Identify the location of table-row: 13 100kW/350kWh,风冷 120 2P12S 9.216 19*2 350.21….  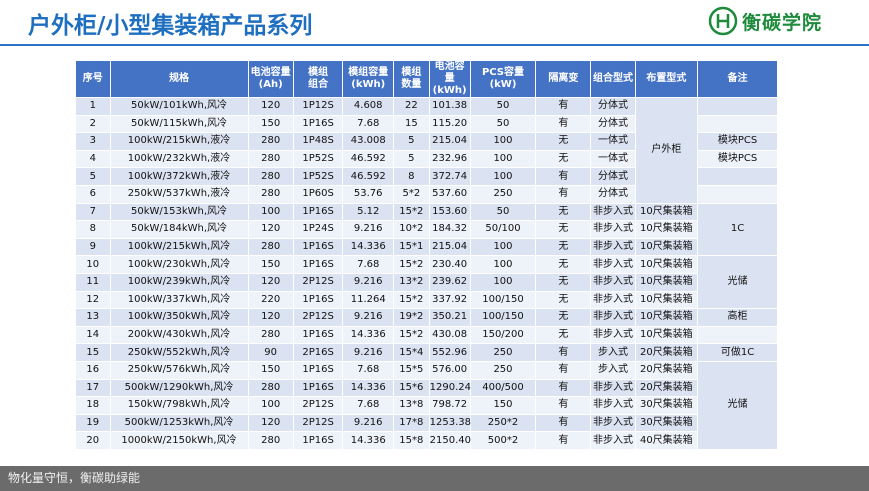
(426, 317).